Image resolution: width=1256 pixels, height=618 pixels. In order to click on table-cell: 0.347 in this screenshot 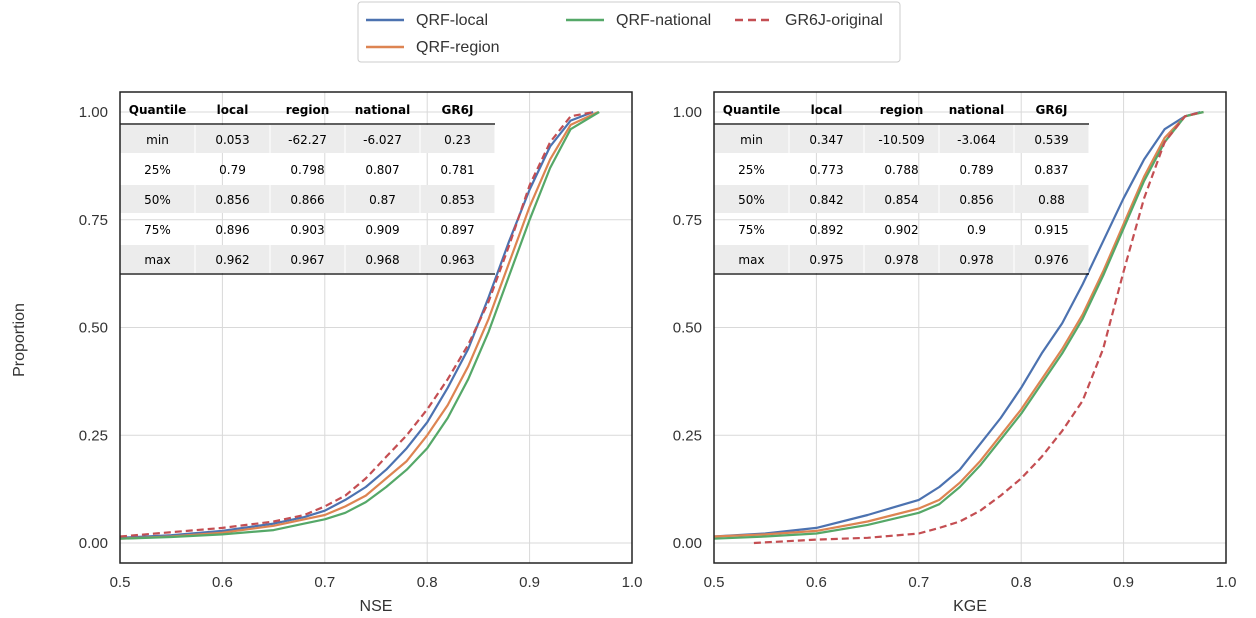, I will do `click(826, 140)`.